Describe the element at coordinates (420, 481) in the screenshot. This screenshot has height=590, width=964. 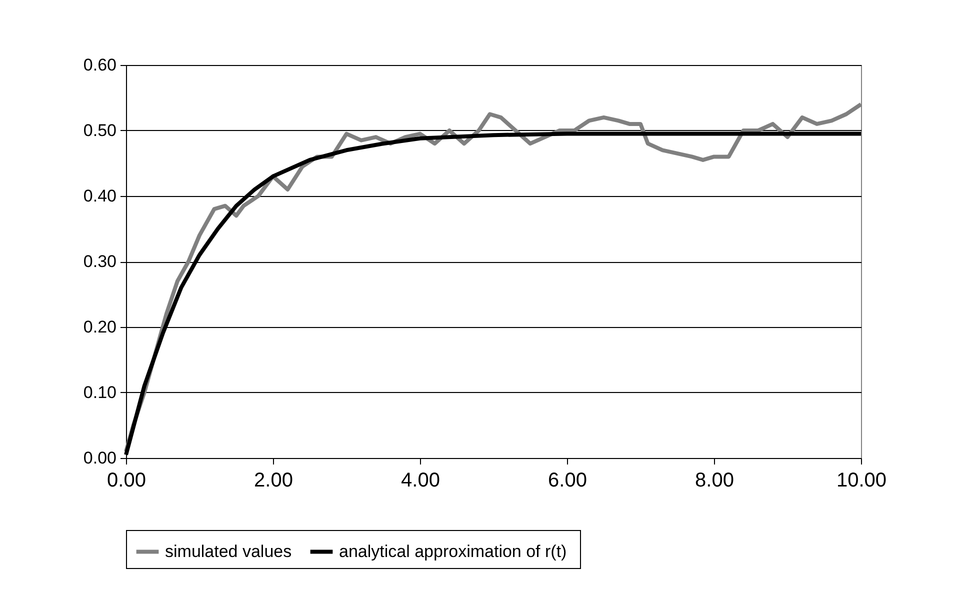
I see `x-tick-label: 4.00` at that location.